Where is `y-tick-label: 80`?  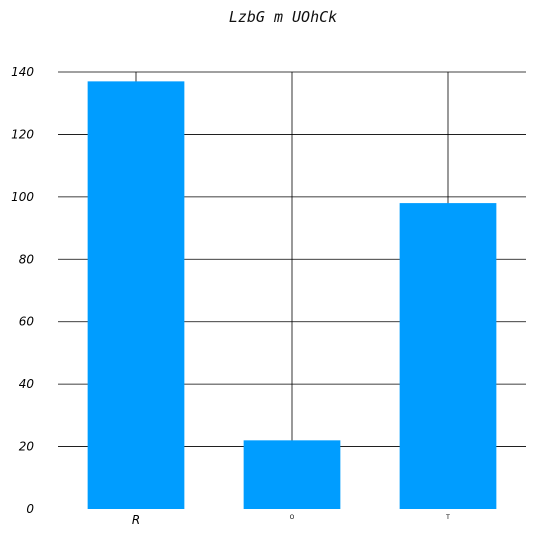
y-tick-label: 80 is located at coordinates (27, 259).